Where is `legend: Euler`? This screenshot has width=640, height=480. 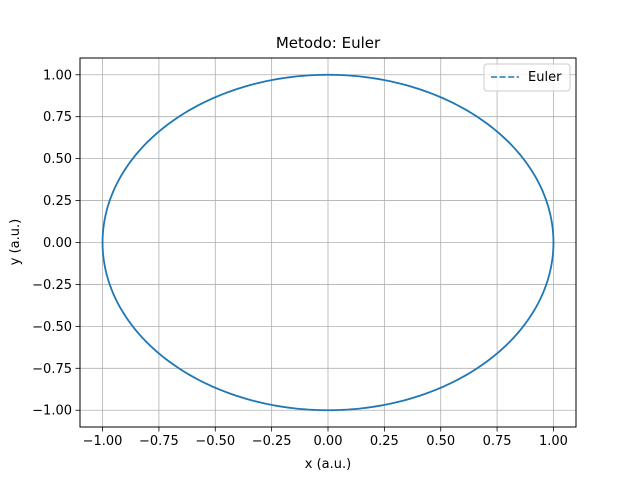
legend: Euler is located at coordinates (527, 77).